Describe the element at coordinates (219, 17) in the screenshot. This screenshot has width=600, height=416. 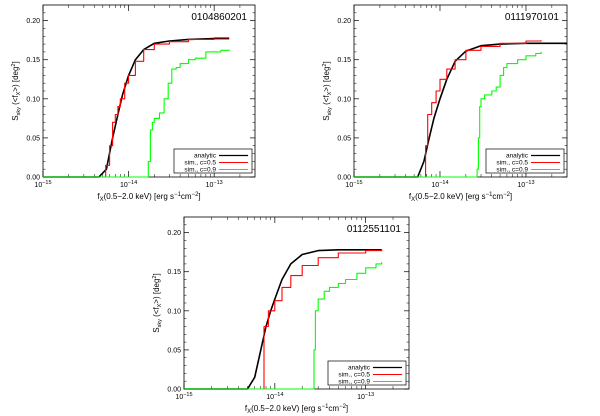
I see `chart-title: 0104860201` at that location.